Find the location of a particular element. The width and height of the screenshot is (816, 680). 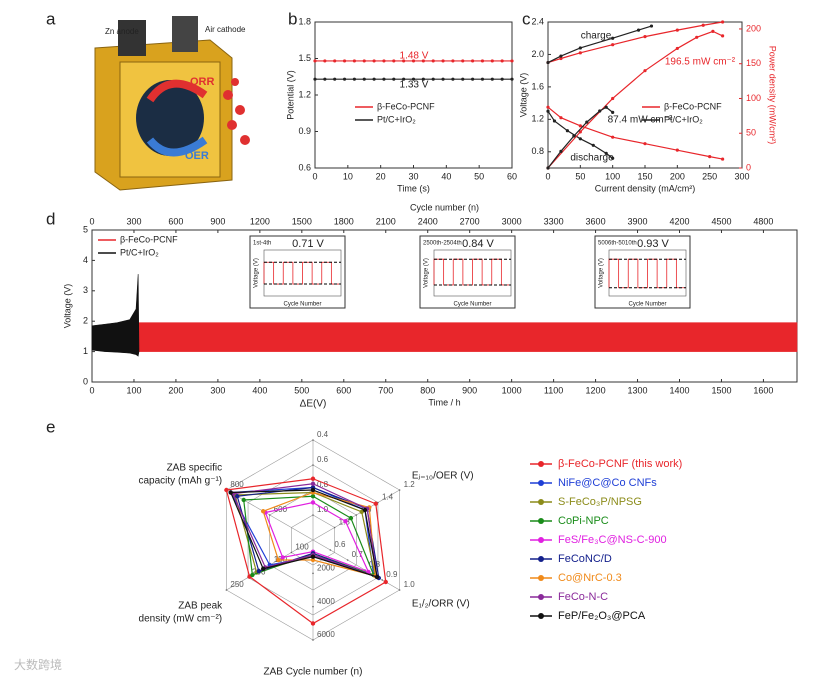

x2-tick-label: 0 is located at coordinates (91, 221).